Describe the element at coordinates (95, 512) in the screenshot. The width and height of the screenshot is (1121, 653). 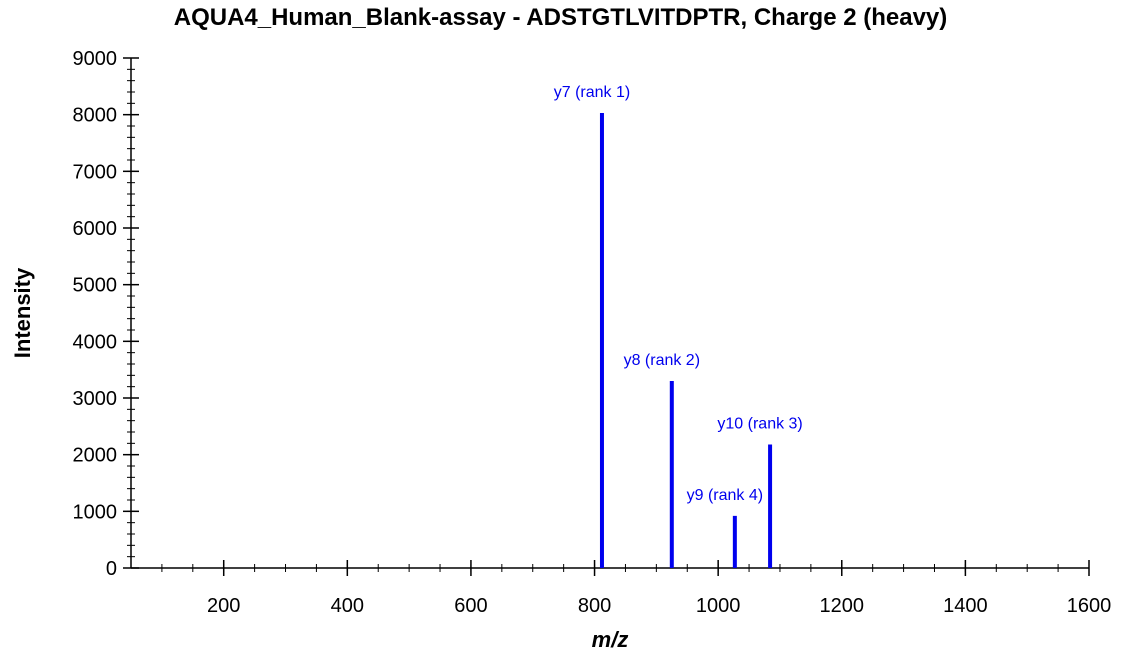
I see `y-tick-label: 1000` at that location.